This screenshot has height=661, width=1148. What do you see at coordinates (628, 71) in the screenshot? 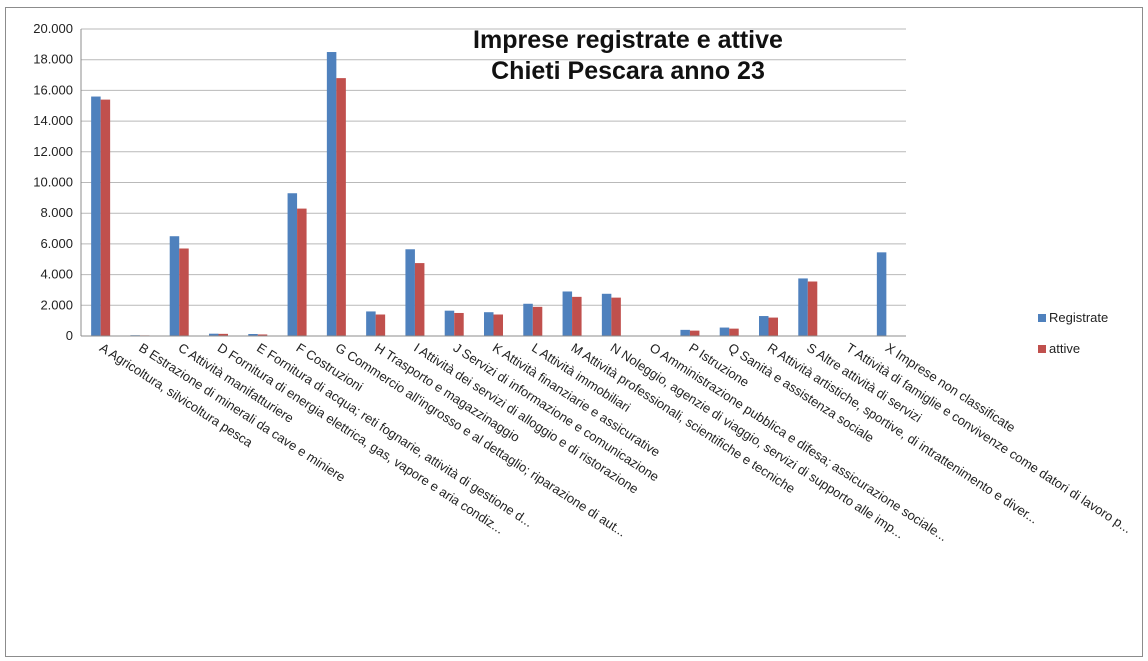
I see `chart-title-line: Chieti Pescara anno 23` at bounding box center [628, 71].